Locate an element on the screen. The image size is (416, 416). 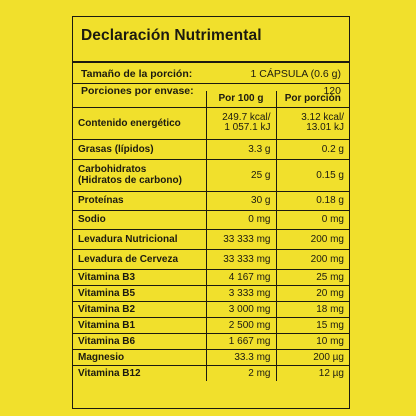
value-per-100g: 0 mg is located at coordinates (241, 219).